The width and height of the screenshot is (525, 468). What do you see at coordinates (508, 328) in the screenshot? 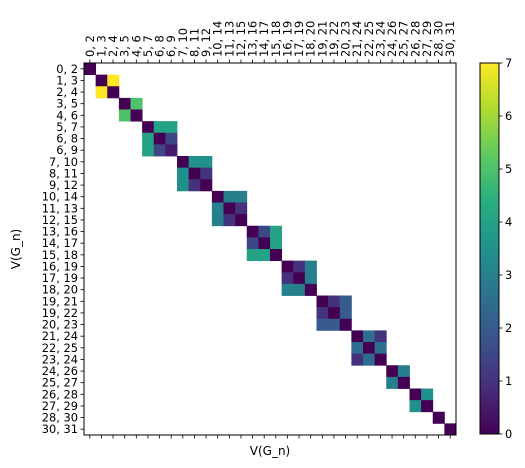
I see `colorbar-tick-label: 2` at bounding box center [508, 328].